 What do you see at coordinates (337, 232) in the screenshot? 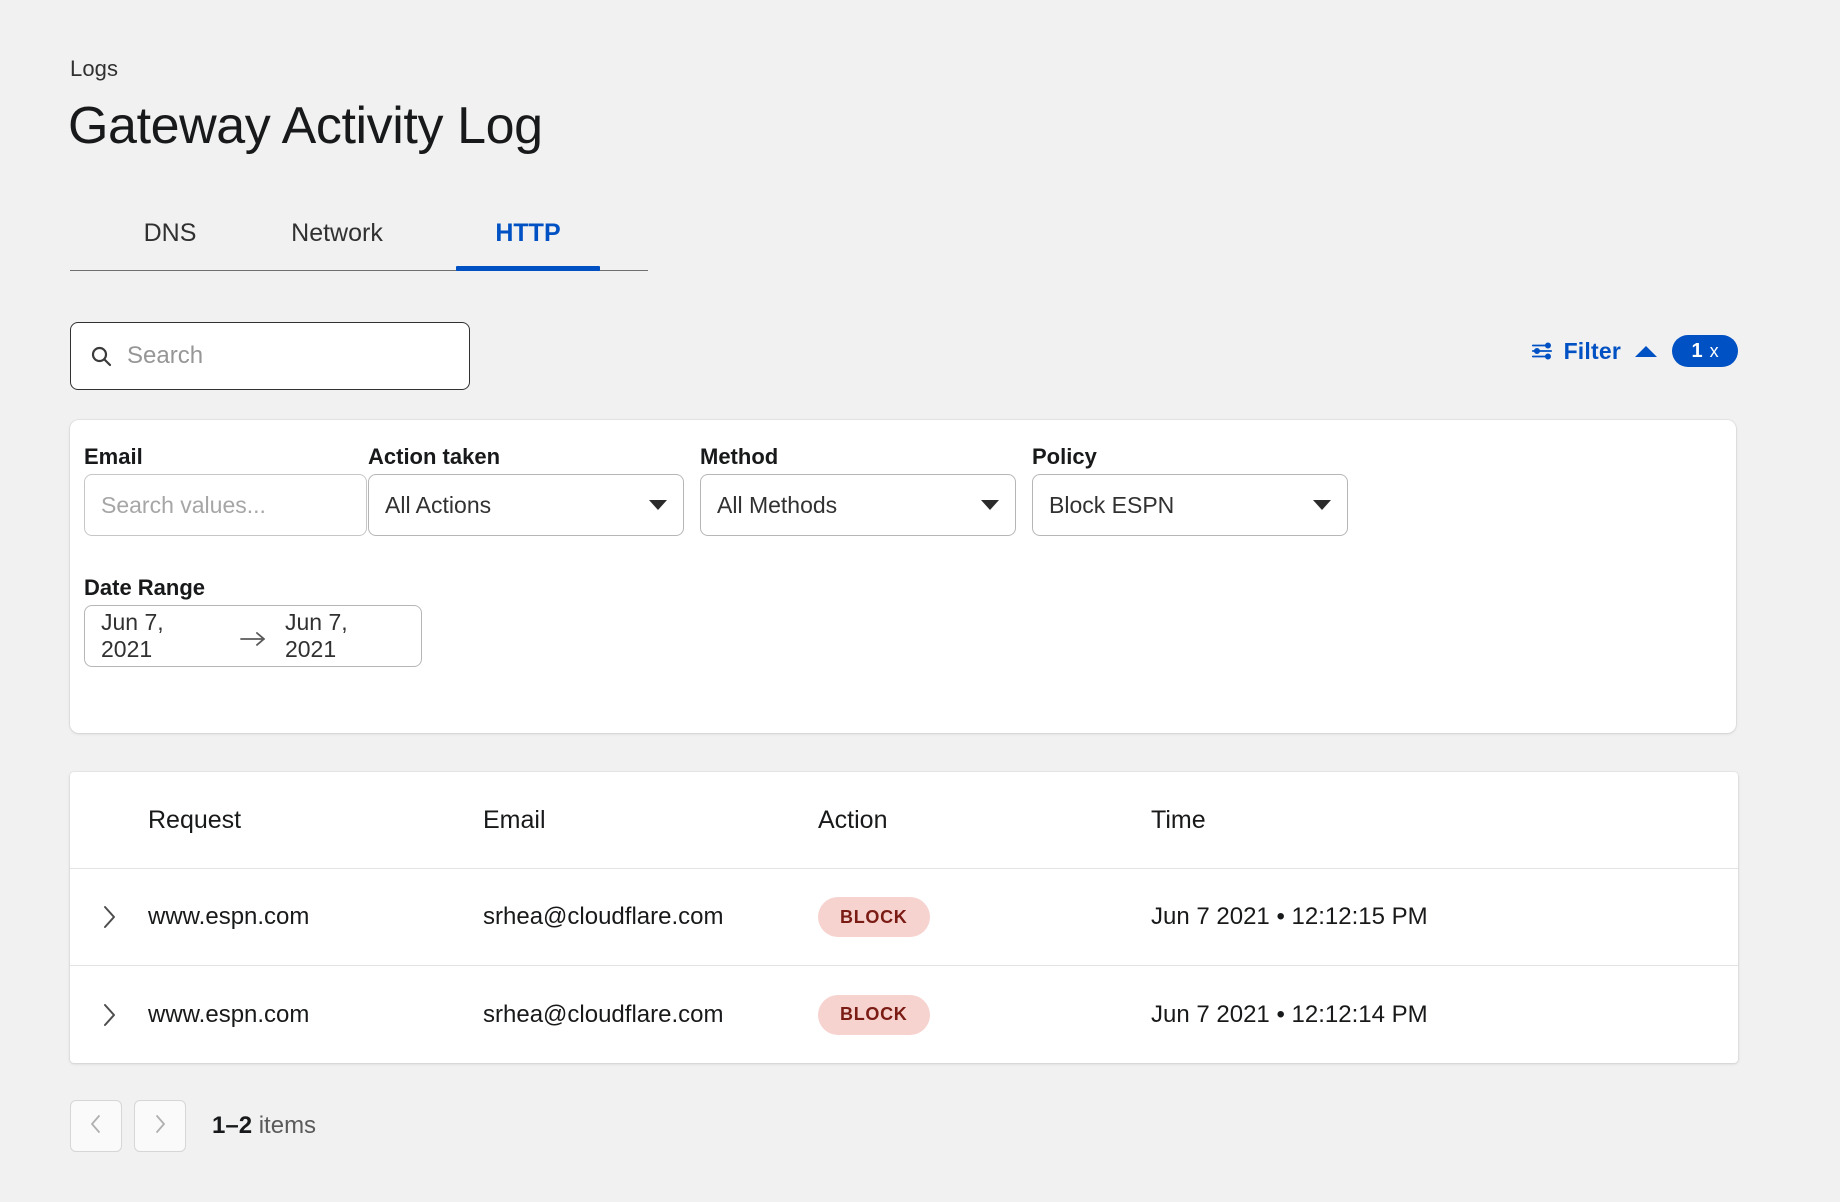
I see `tab-network: Network` at bounding box center [337, 232].